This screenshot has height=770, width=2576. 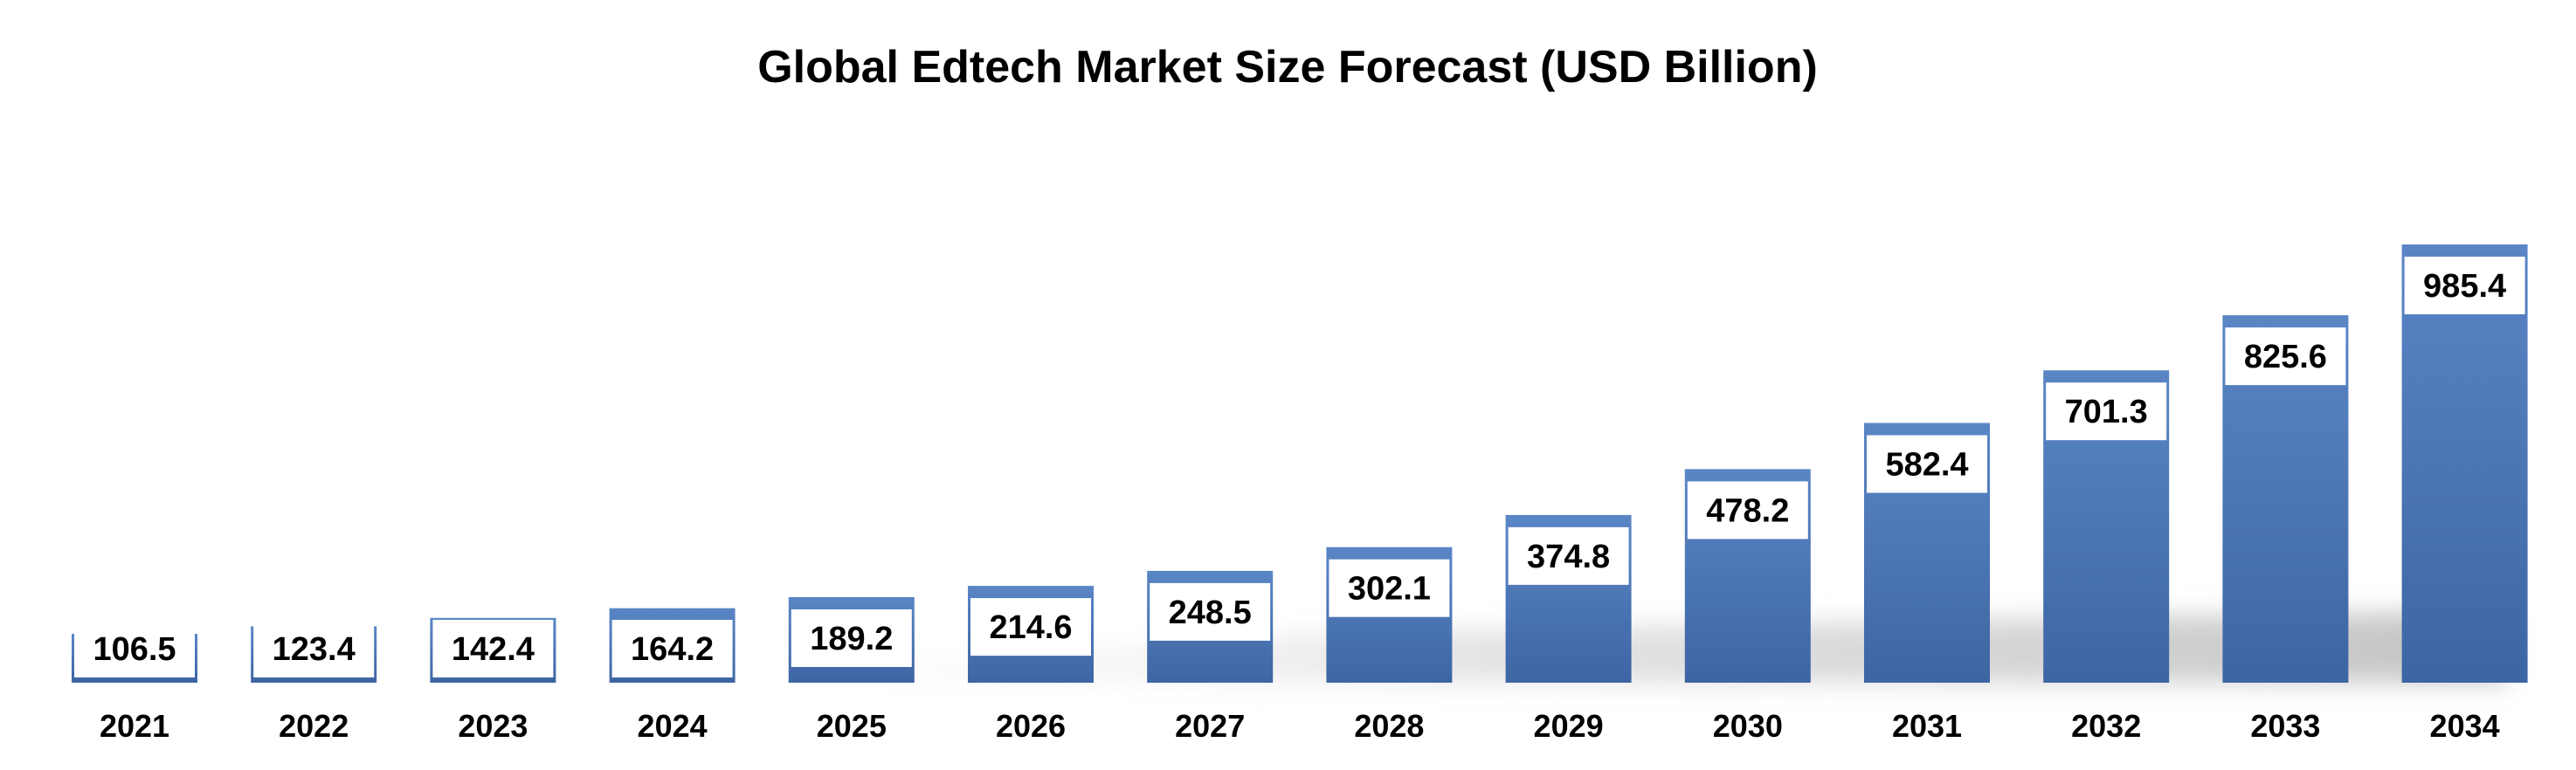 I want to click on data-label: 214.6, so click(x=1030, y=627).